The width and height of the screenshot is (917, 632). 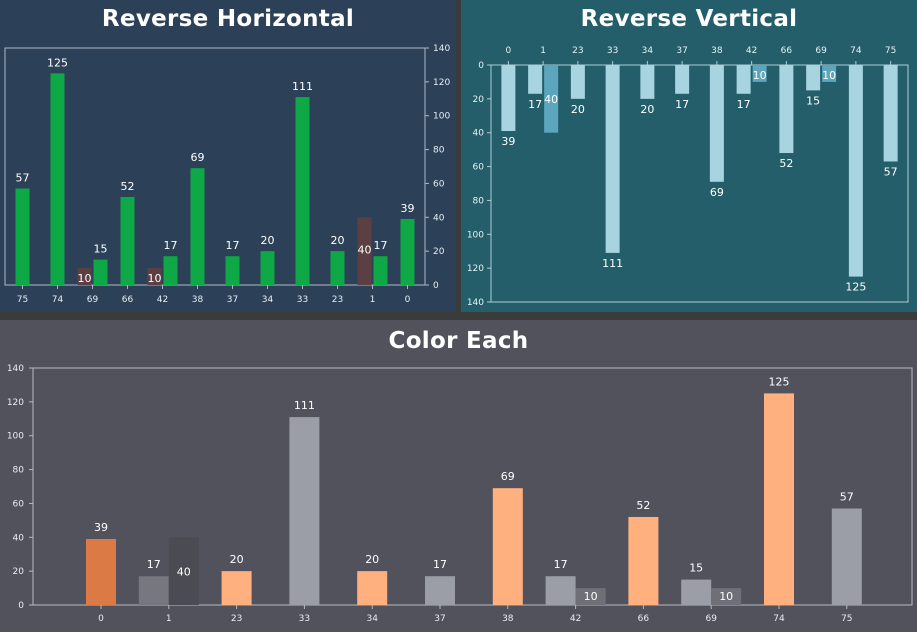 What do you see at coordinates (365, 249) in the screenshot?
I see `data-label: 40` at bounding box center [365, 249].